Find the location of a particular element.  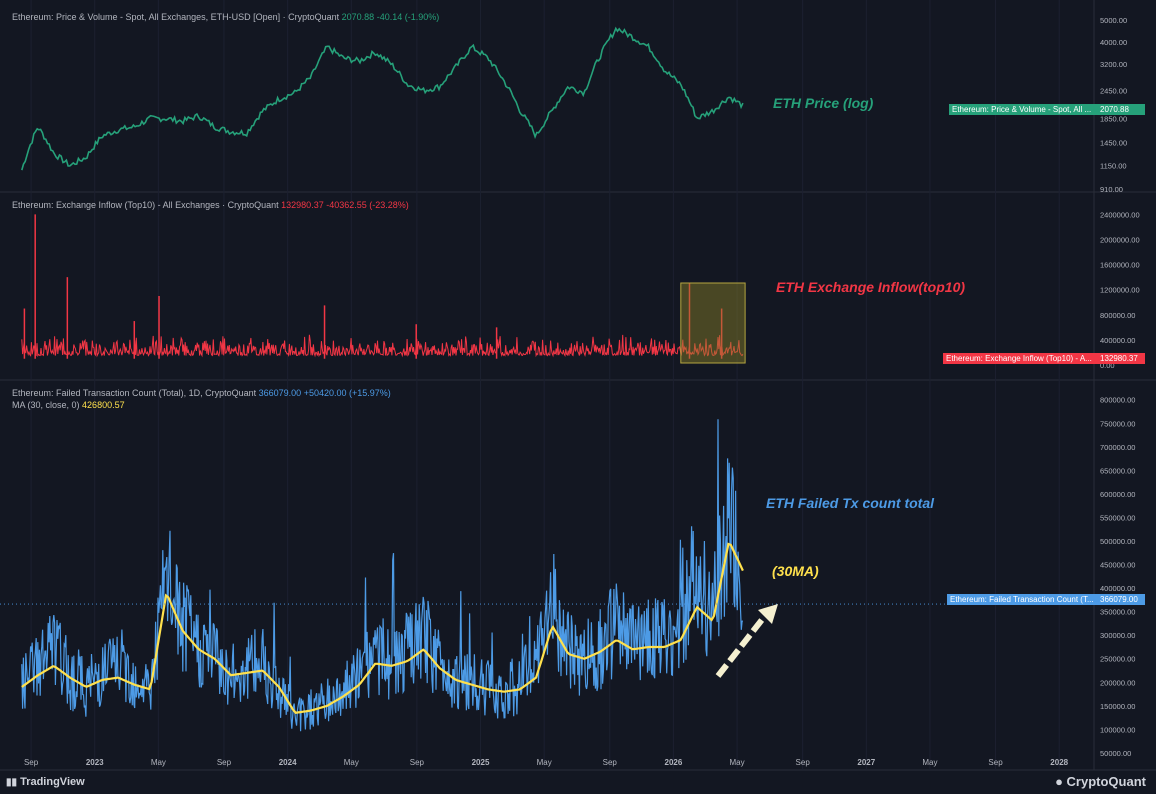

y-tick-label: 250000.00 is located at coordinates (1117, 659).